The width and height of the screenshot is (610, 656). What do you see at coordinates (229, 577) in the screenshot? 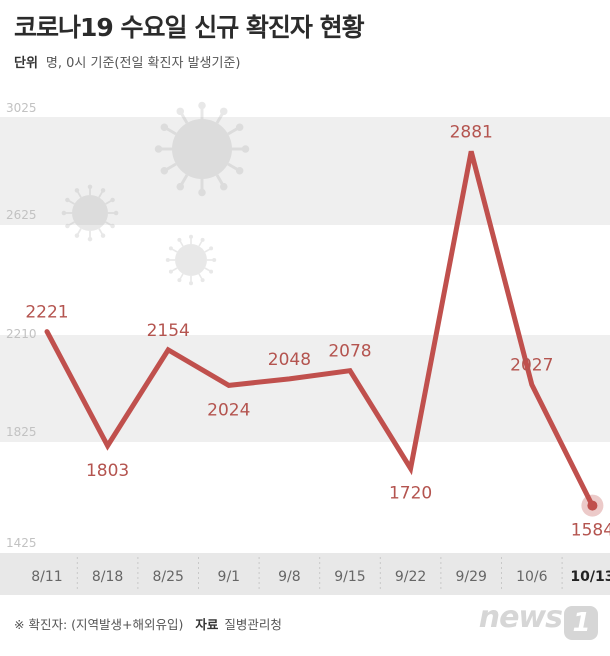
I see `x-tick-label: 9/1` at bounding box center [229, 577].